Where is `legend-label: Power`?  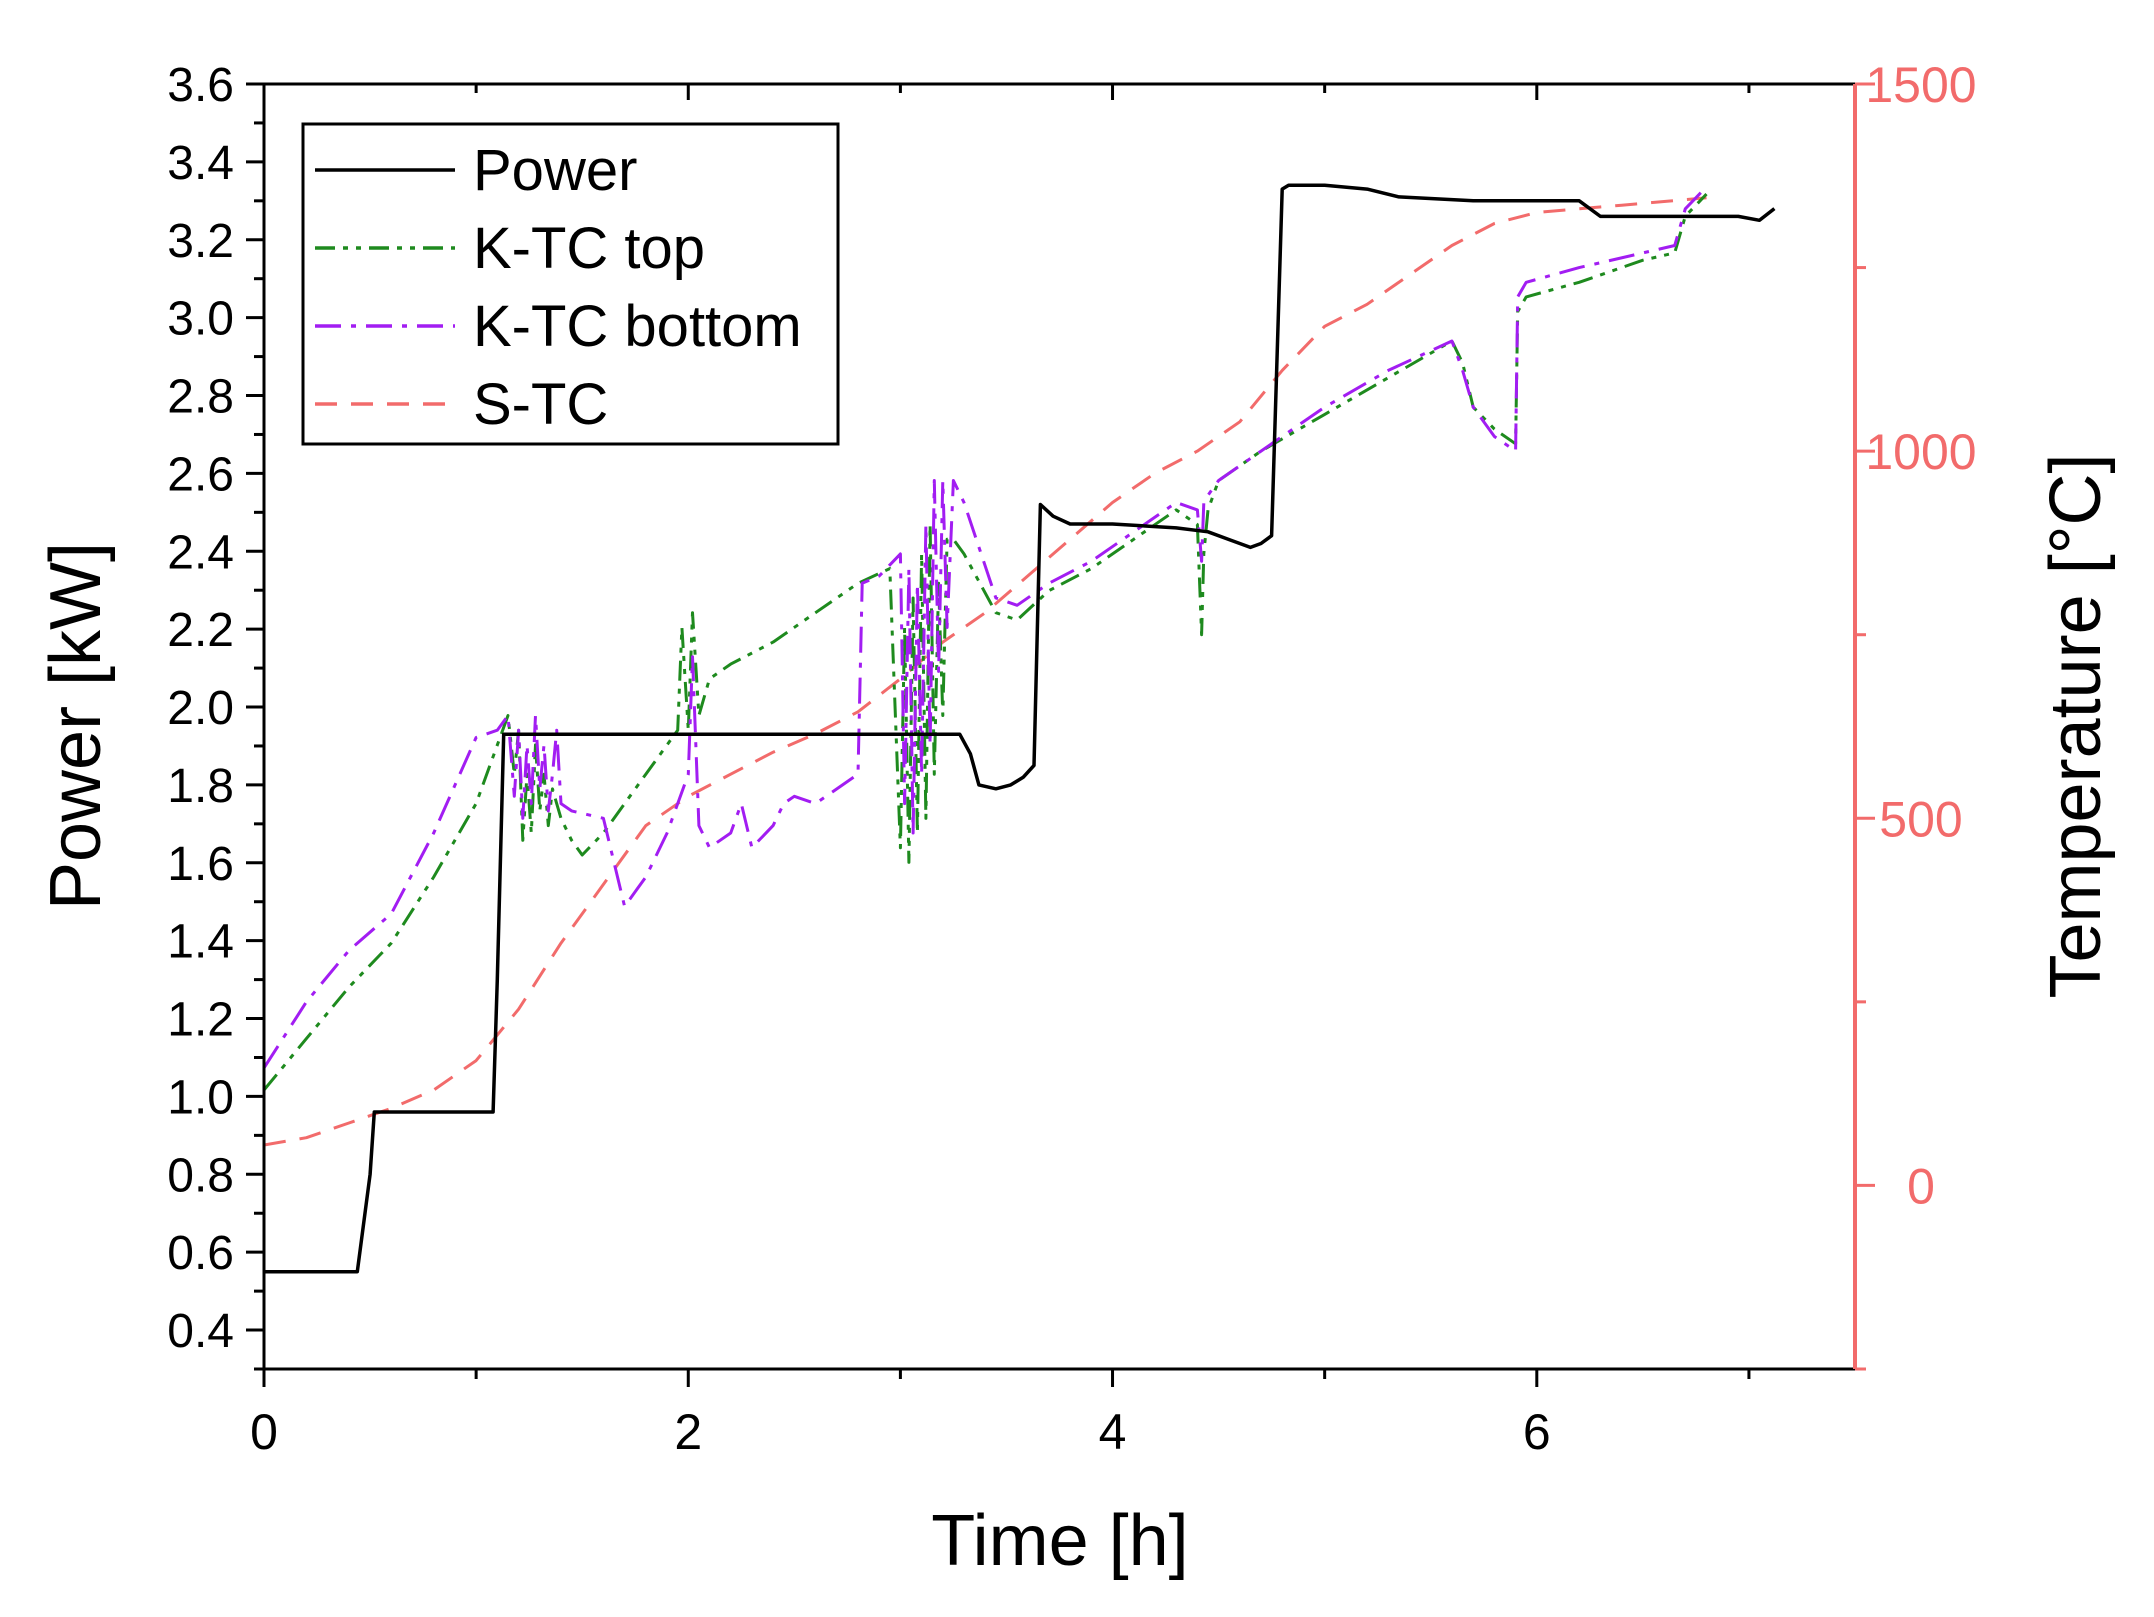 legend-label: Power is located at coordinates (555, 170).